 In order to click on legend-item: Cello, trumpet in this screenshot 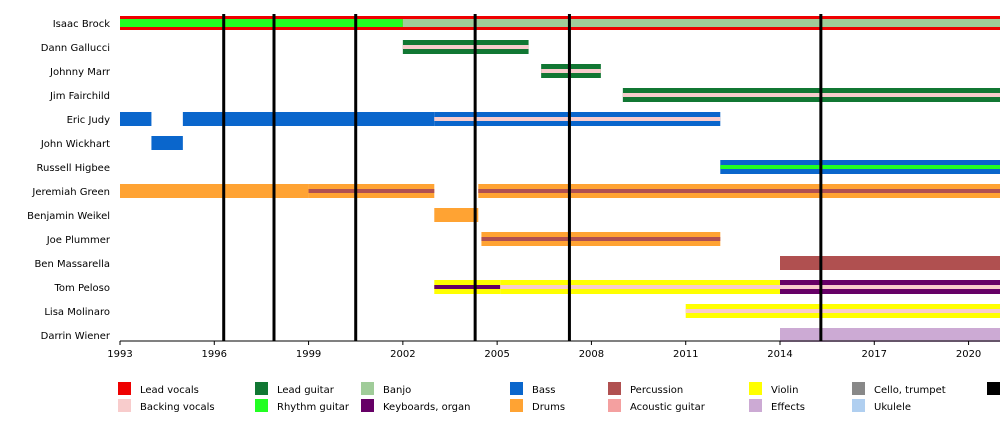, I will do `click(899, 389)`.